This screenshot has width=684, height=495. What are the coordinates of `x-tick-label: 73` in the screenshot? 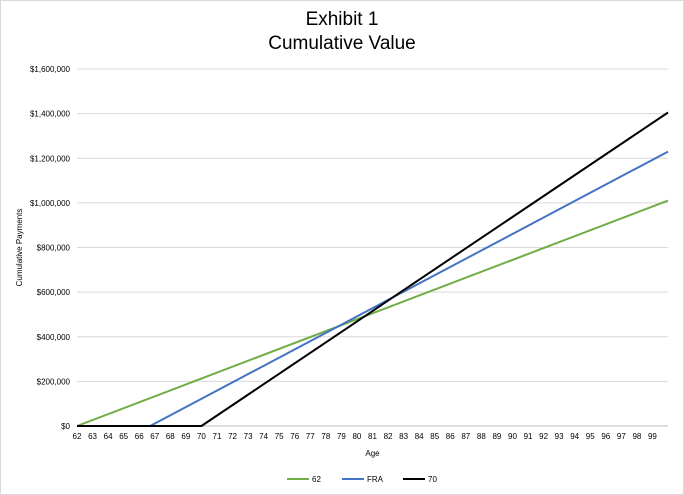 It's located at (248, 436).